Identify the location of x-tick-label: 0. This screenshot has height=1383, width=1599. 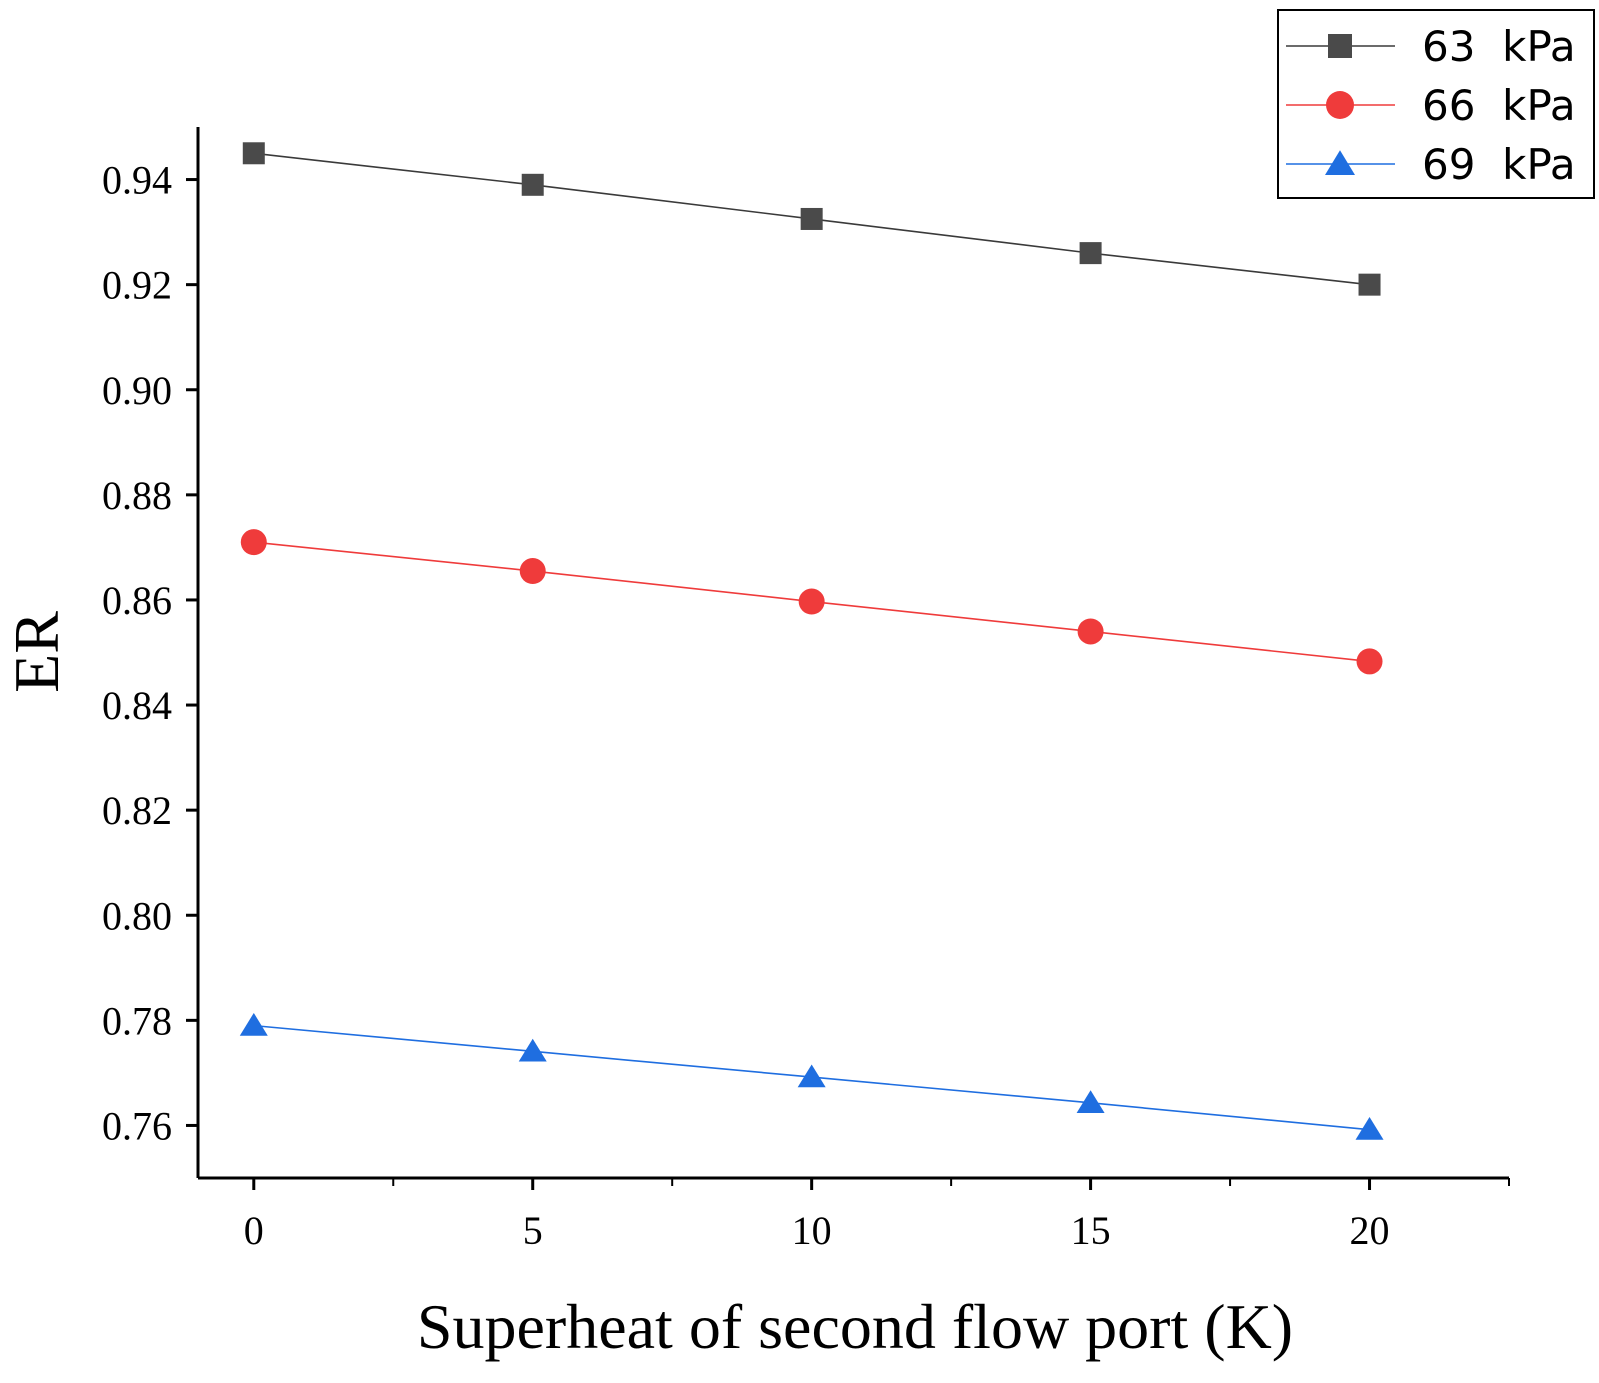
(254, 1230).